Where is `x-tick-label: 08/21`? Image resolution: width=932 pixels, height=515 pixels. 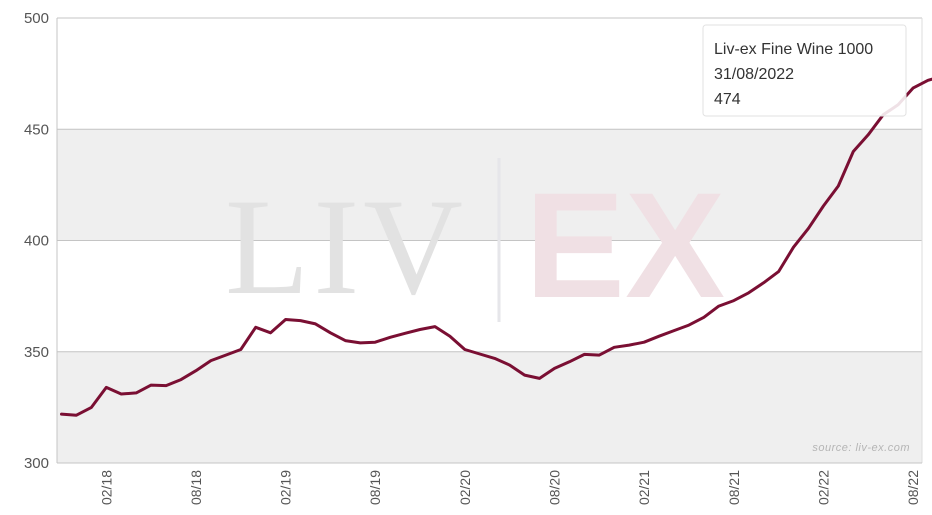 x-tick-label: 08/21 is located at coordinates (734, 487).